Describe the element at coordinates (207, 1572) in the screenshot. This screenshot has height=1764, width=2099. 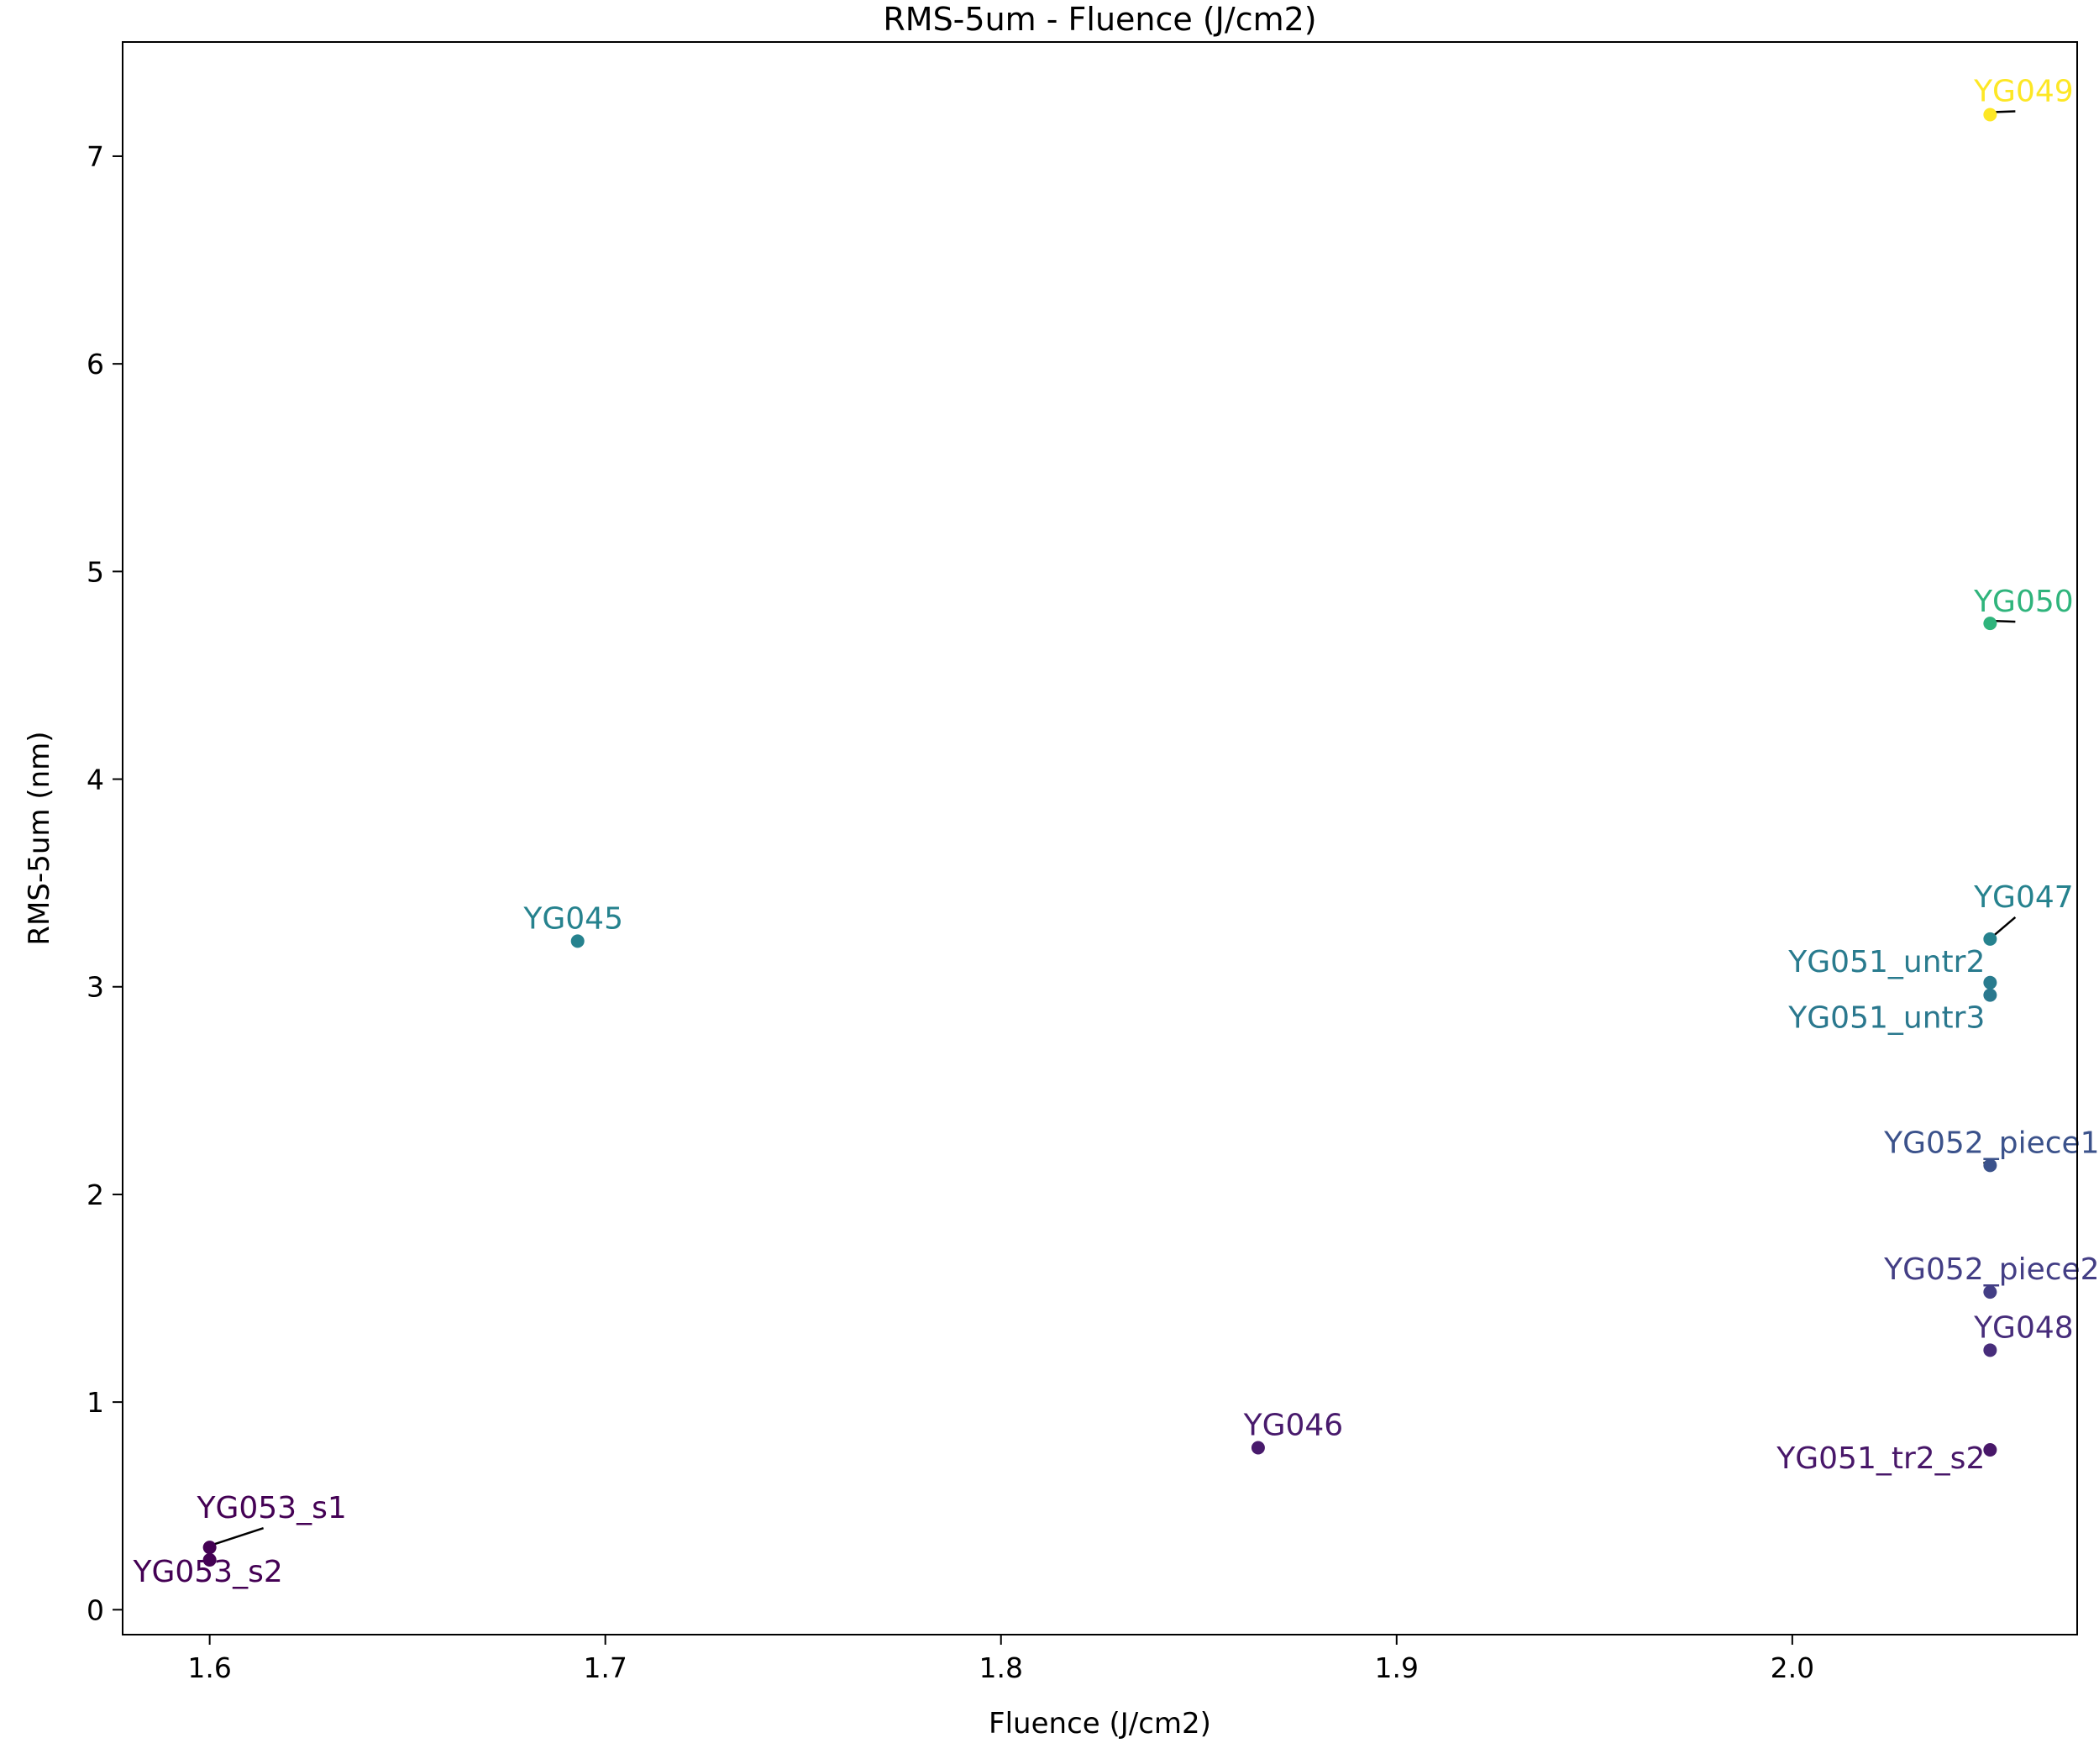
I see `point-label: YG053_s2` at that location.